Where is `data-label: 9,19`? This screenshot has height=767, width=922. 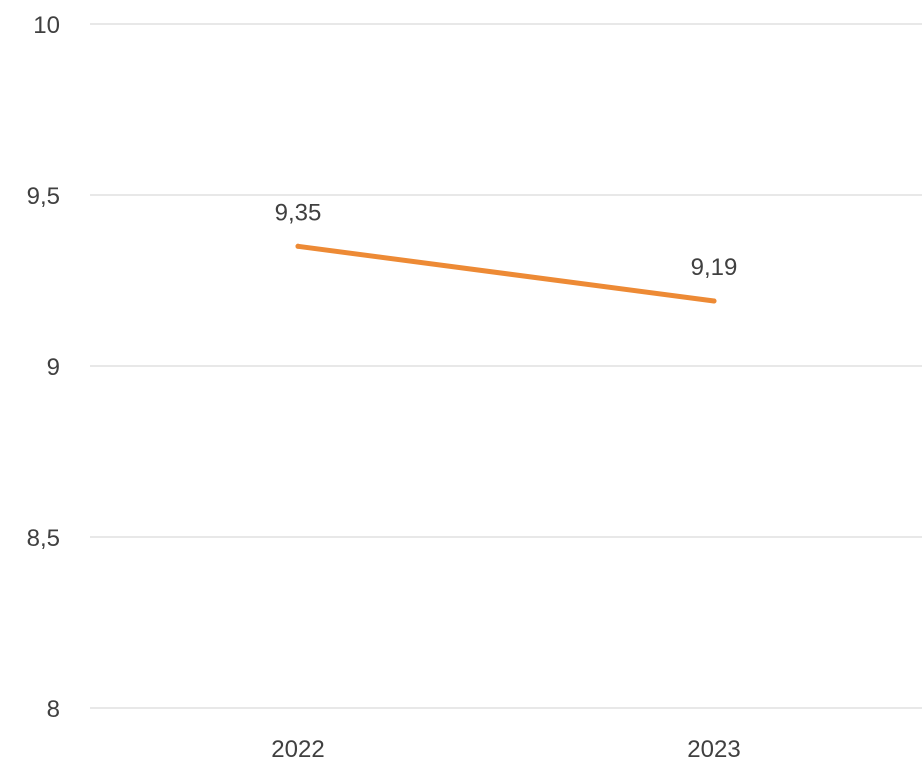 data-label: 9,19 is located at coordinates (714, 267).